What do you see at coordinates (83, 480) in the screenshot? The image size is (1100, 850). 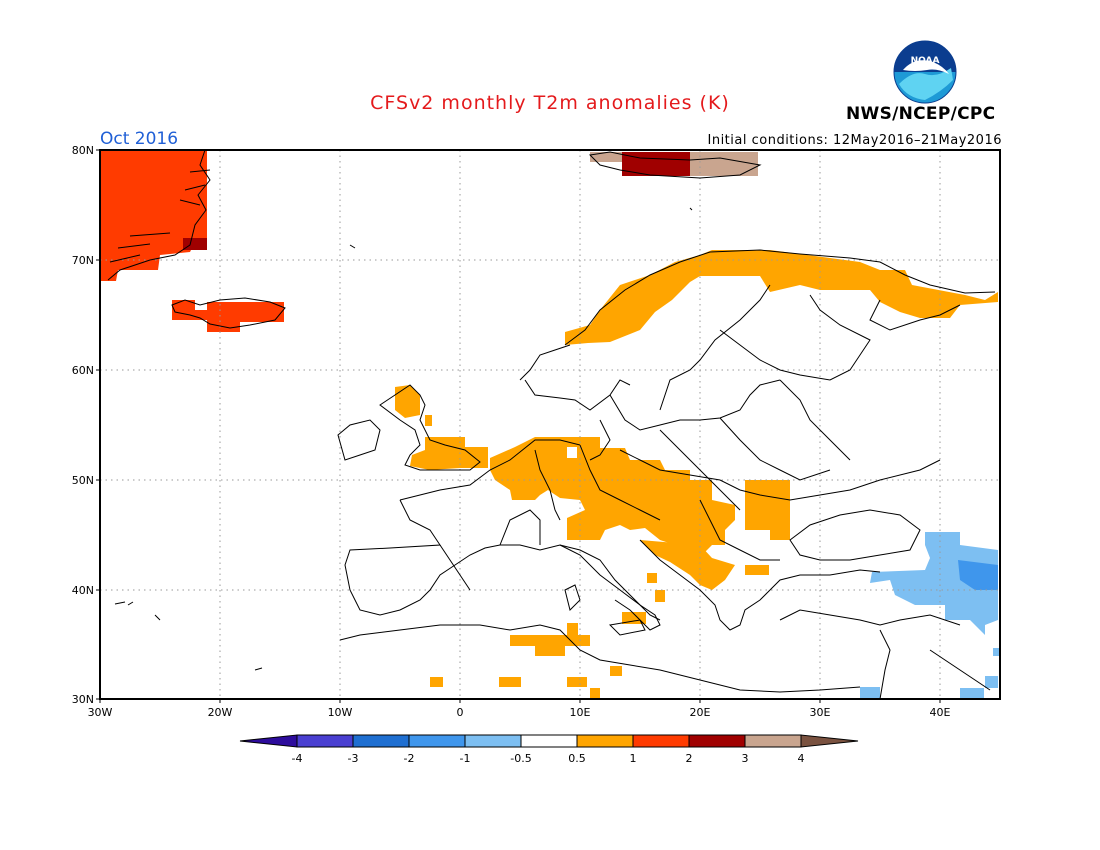 I see `lat-label: 50N` at bounding box center [83, 480].